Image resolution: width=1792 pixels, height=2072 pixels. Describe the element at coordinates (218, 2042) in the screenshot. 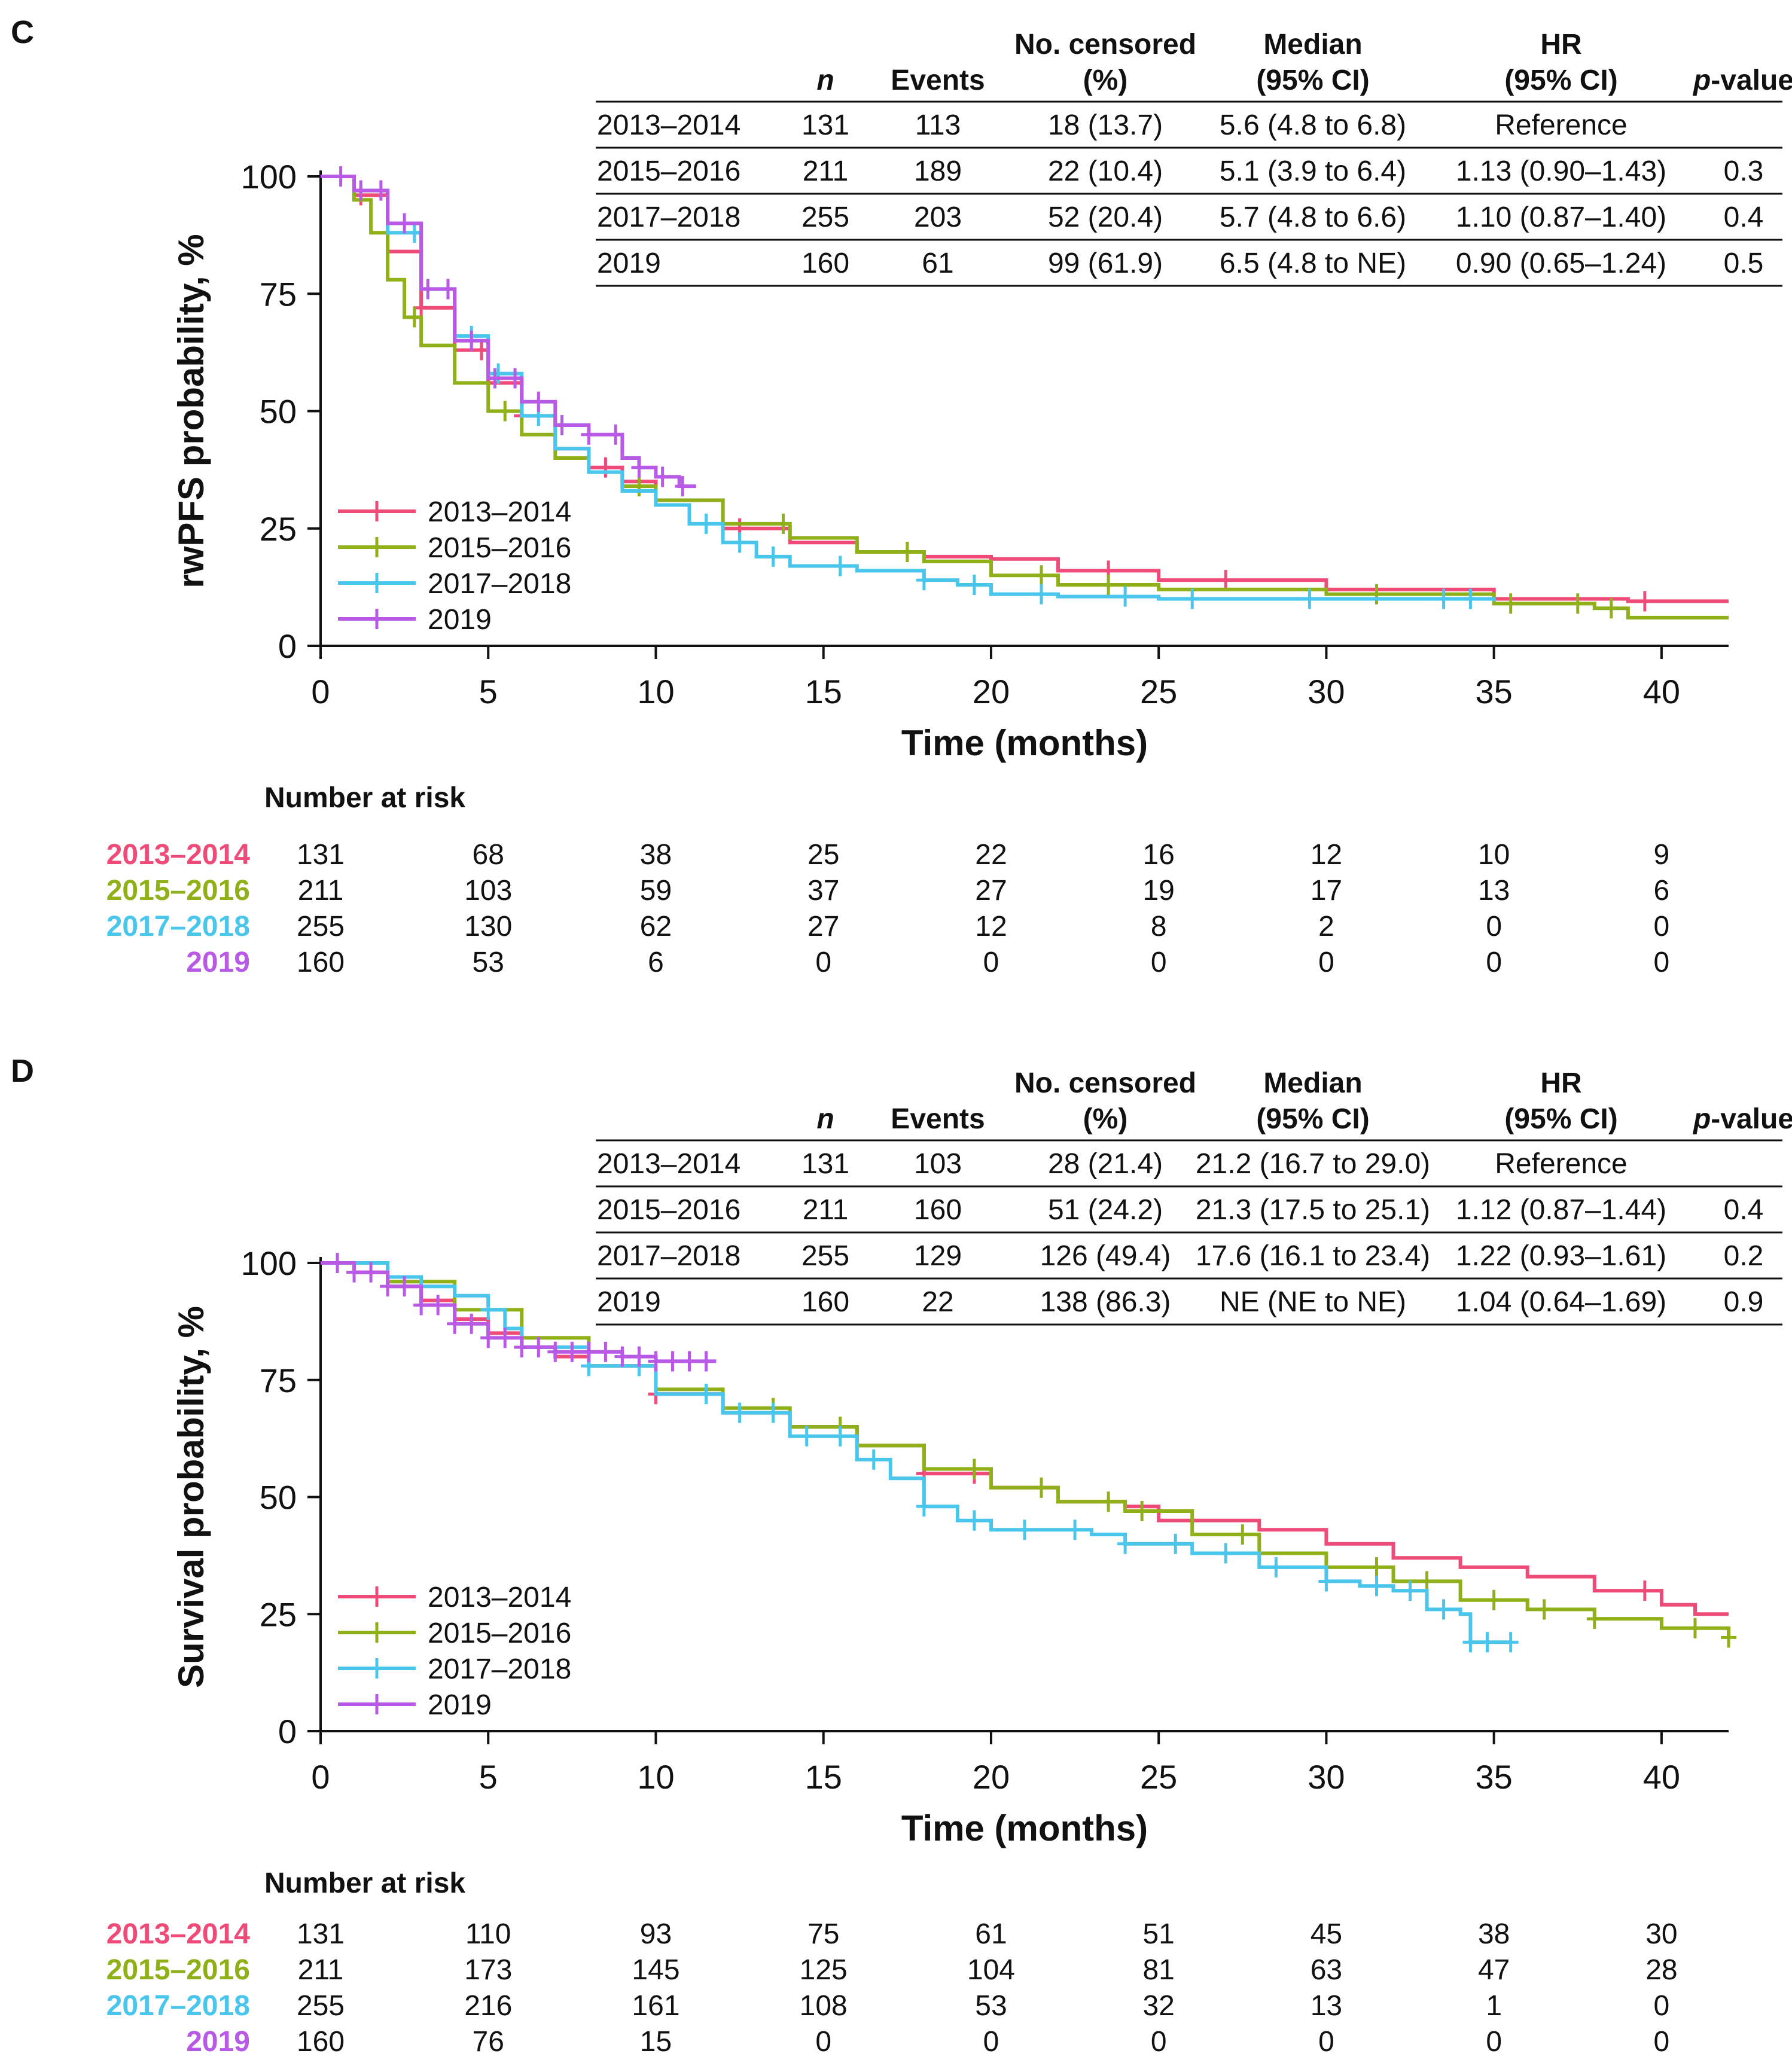

I see `at-risk-row-label: 2019` at that location.